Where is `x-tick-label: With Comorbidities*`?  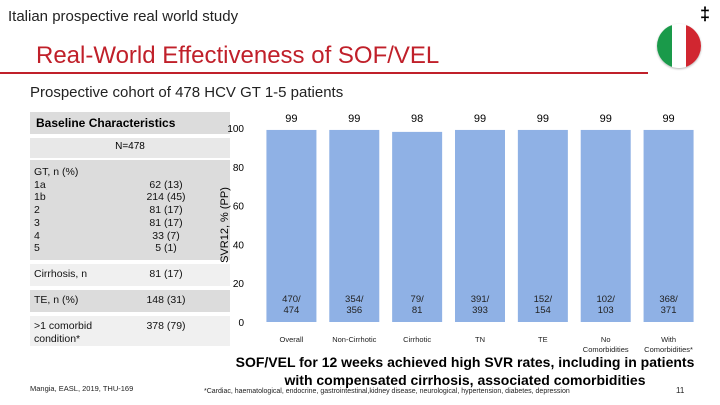
x-tick-label: With Comorbidities* is located at coordinates (668, 344).